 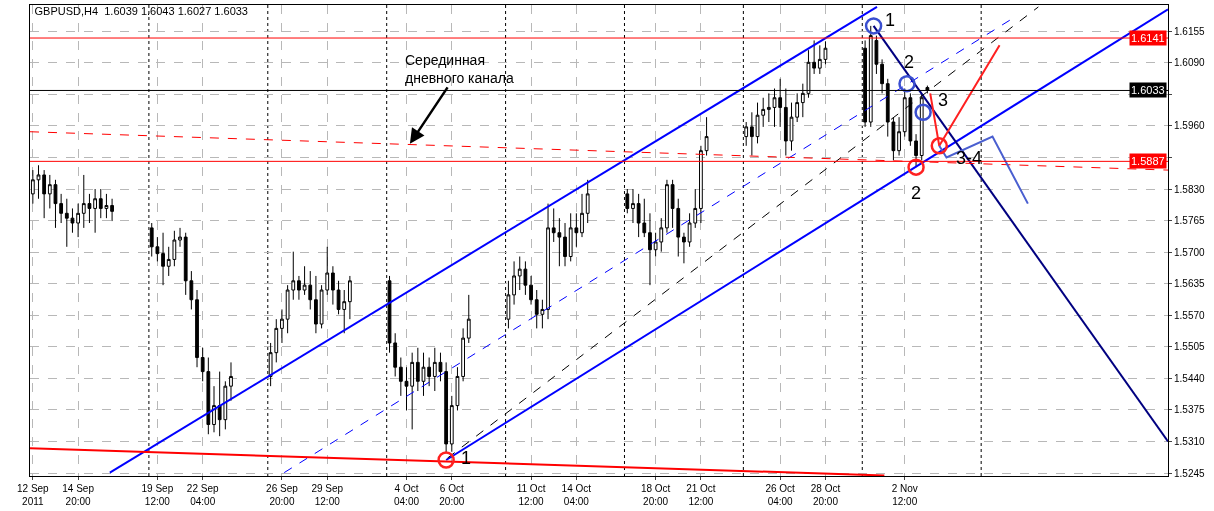 What do you see at coordinates (780, 495) in the screenshot?
I see `x-tick-label: 26 Oct 04:00` at bounding box center [780, 495].